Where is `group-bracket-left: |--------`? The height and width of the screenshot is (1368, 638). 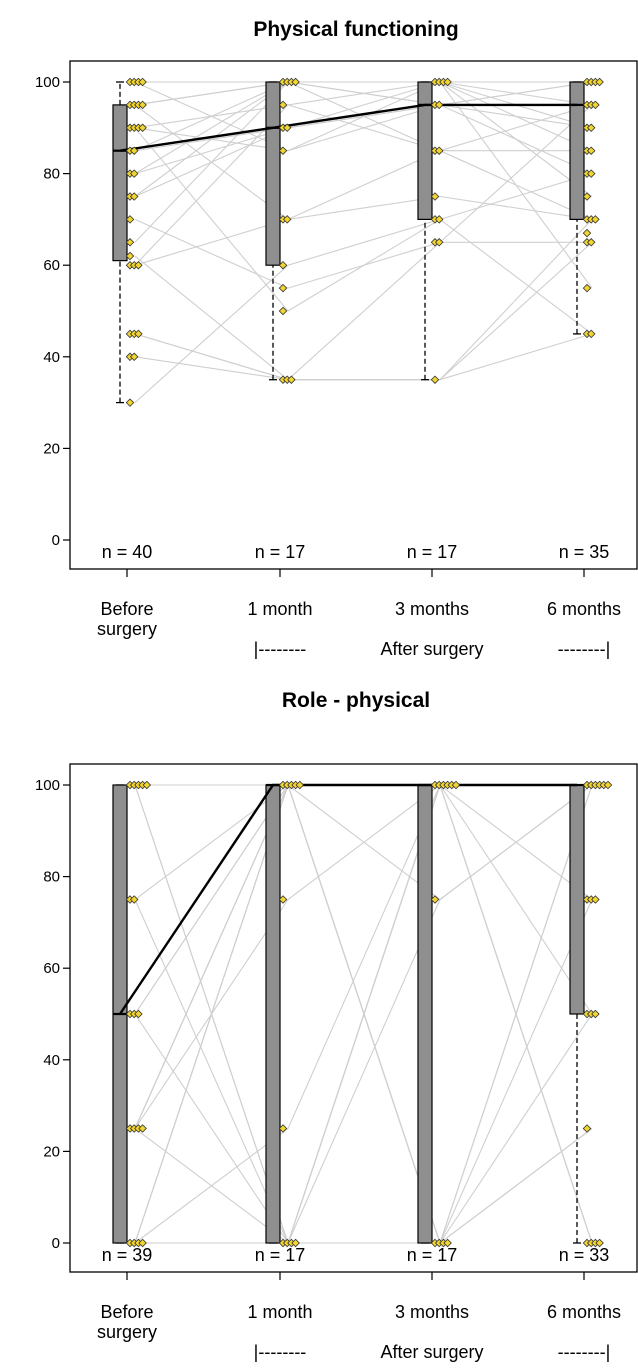
group-bracket-left: |-------- is located at coordinates (280, 649).